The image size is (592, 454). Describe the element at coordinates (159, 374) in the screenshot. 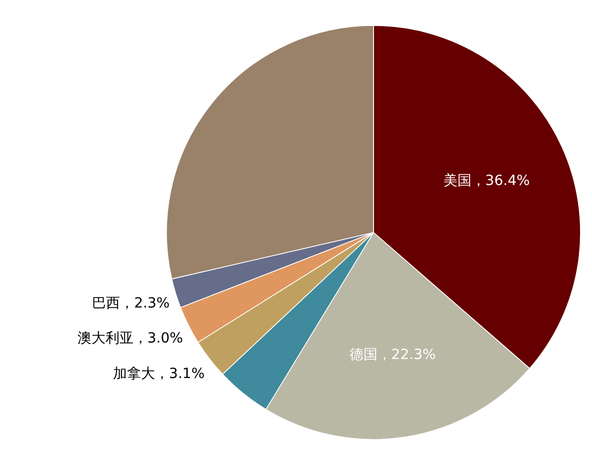

I see `slice-label: 加拿大，3.1%` at that location.